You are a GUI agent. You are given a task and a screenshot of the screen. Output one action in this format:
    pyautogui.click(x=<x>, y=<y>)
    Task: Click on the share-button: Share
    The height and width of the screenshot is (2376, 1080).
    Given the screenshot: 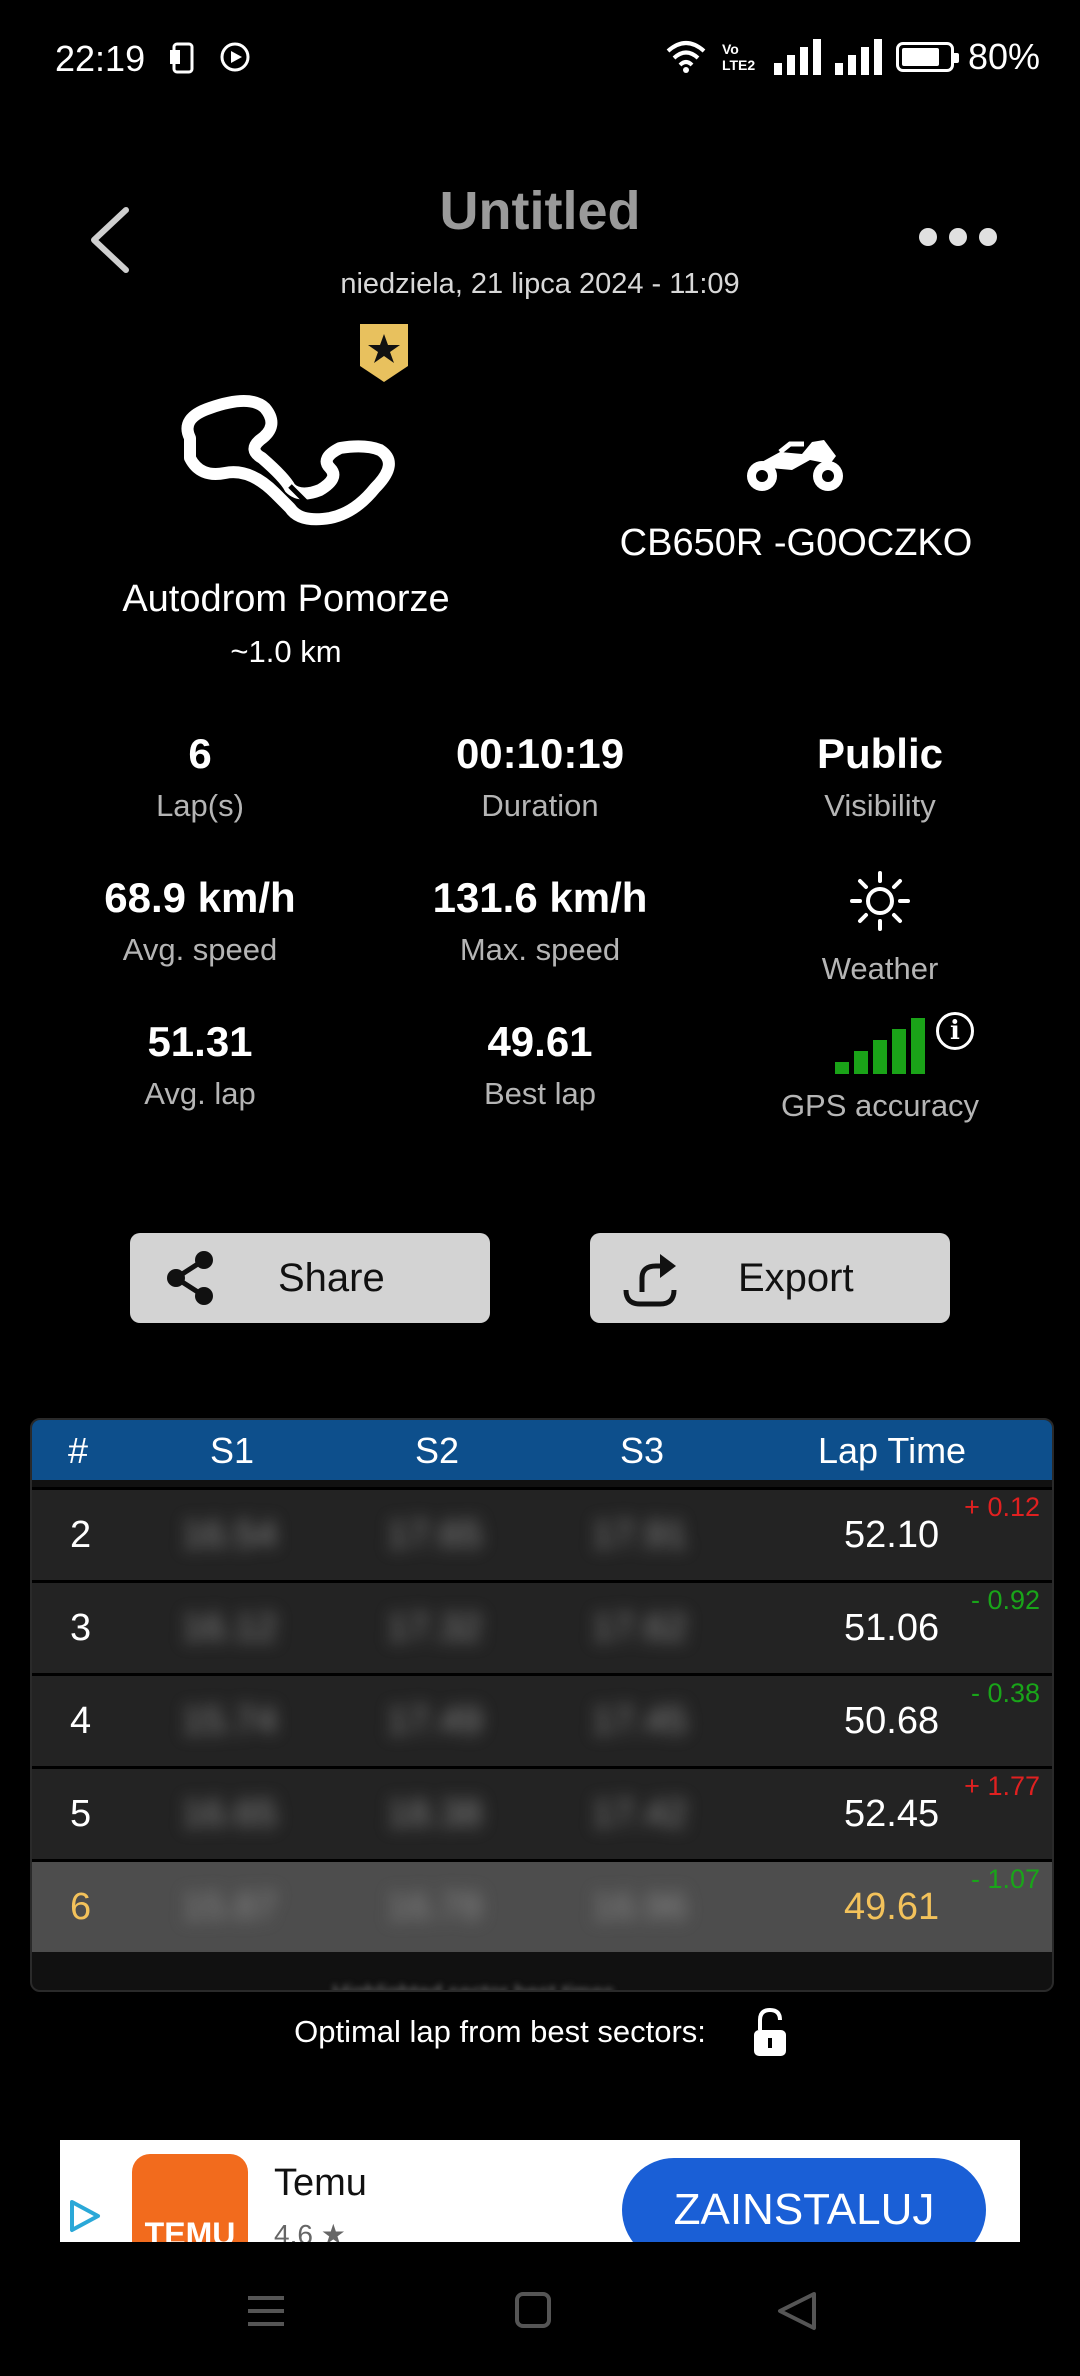 What is the action you would take?
    pyautogui.click(x=310, y=1278)
    